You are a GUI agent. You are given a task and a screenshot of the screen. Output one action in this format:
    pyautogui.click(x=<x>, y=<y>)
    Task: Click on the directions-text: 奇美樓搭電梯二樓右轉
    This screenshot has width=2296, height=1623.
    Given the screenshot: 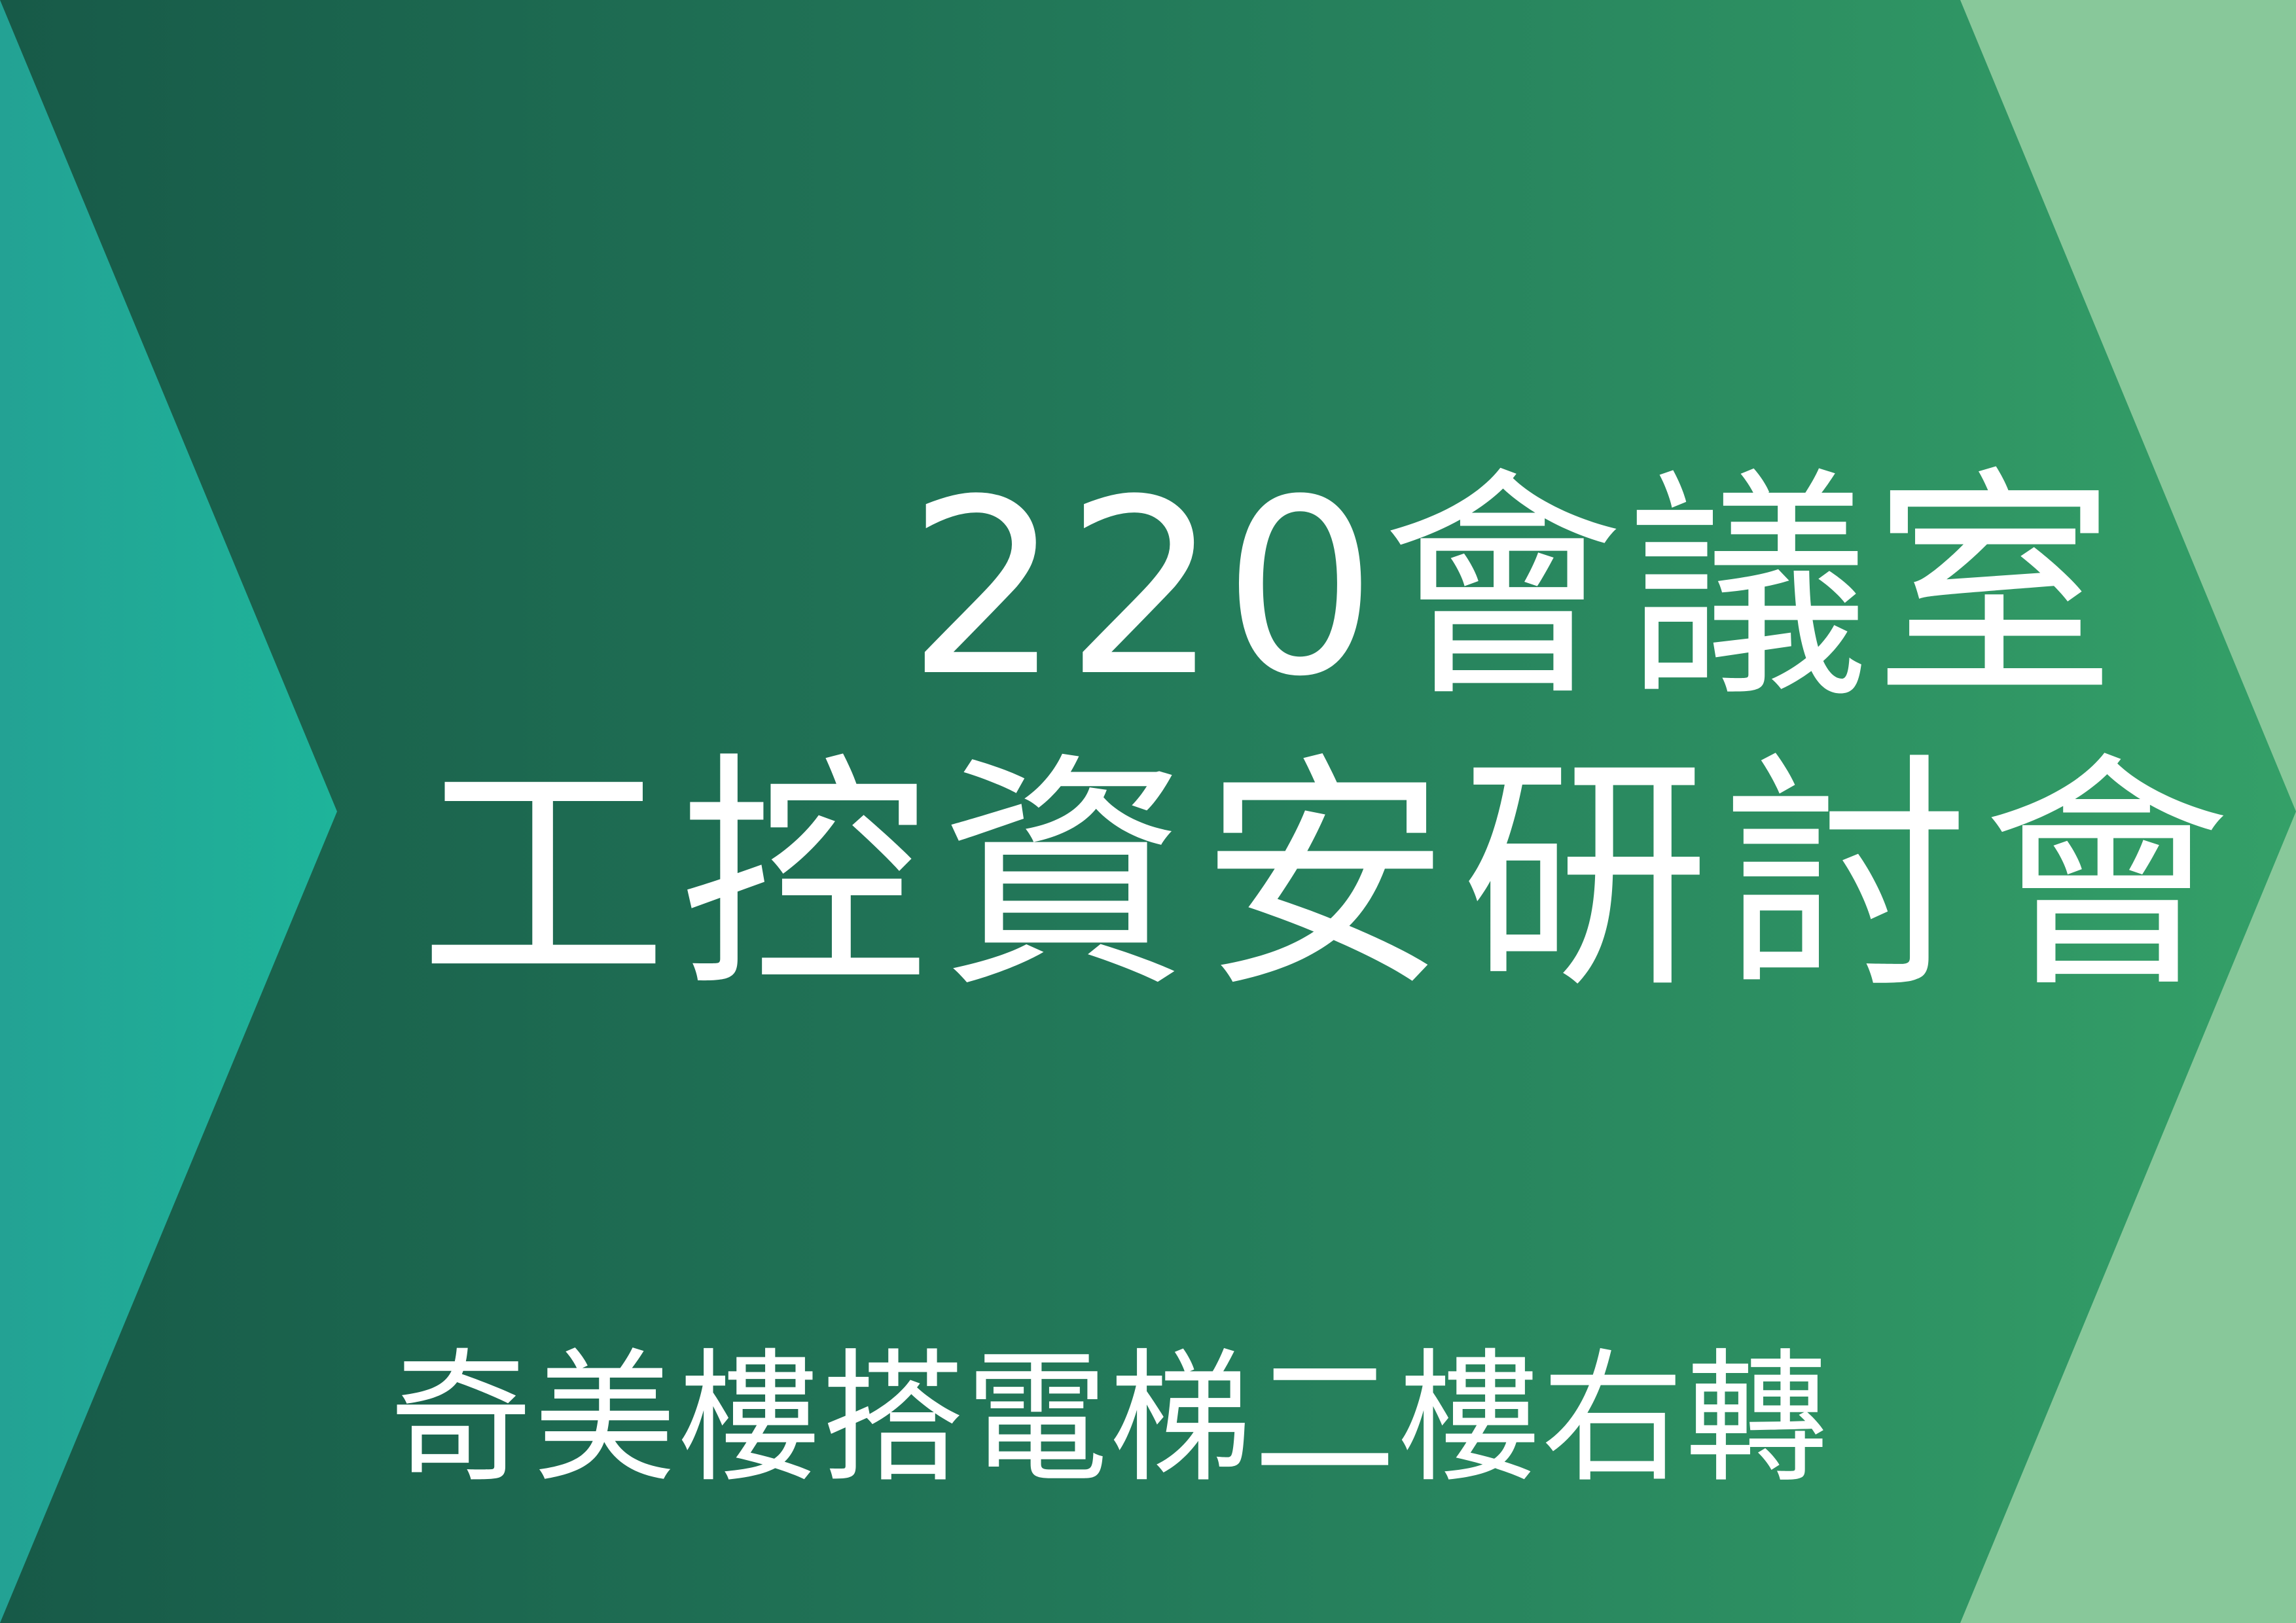 What is the action you would take?
    pyautogui.click(x=1109, y=1419)
    